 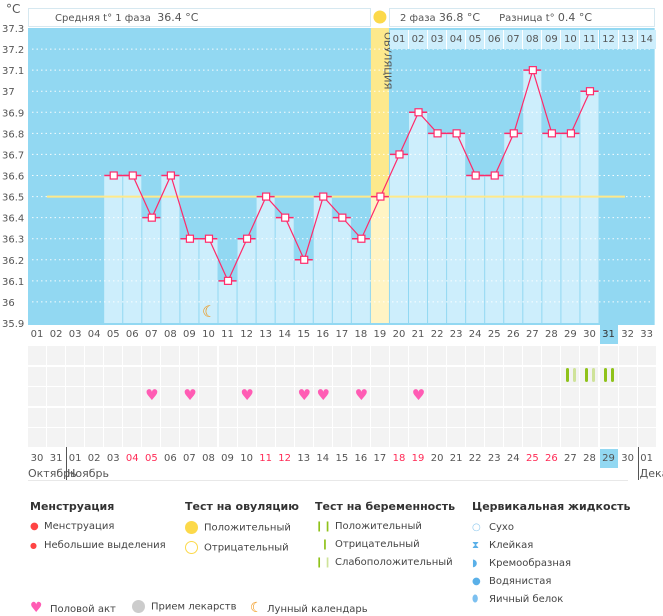 I want to click on heart-icon: ♥, so click(x=36, y=608).